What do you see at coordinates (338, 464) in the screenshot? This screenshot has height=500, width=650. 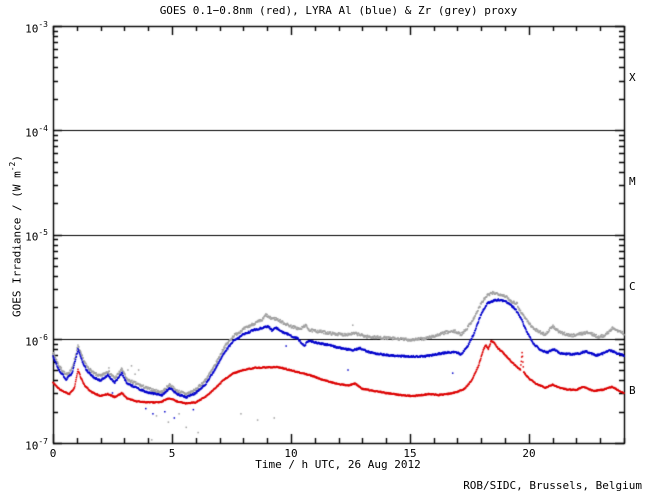 I see `x-axis-label: Time / h UTC, 26 Aug 2012` at bounding box center [338, 464].